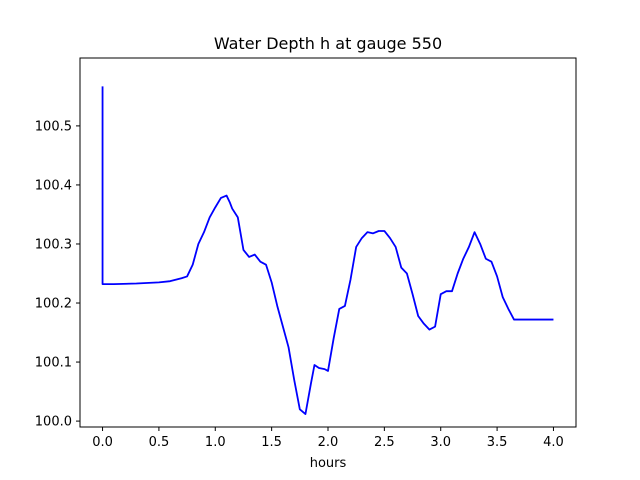 This screenshot has width=640, height=480. Describe the element at coordinates (271, 442) in the screenshot. I see `x-tick-label: 1.5` at that location.